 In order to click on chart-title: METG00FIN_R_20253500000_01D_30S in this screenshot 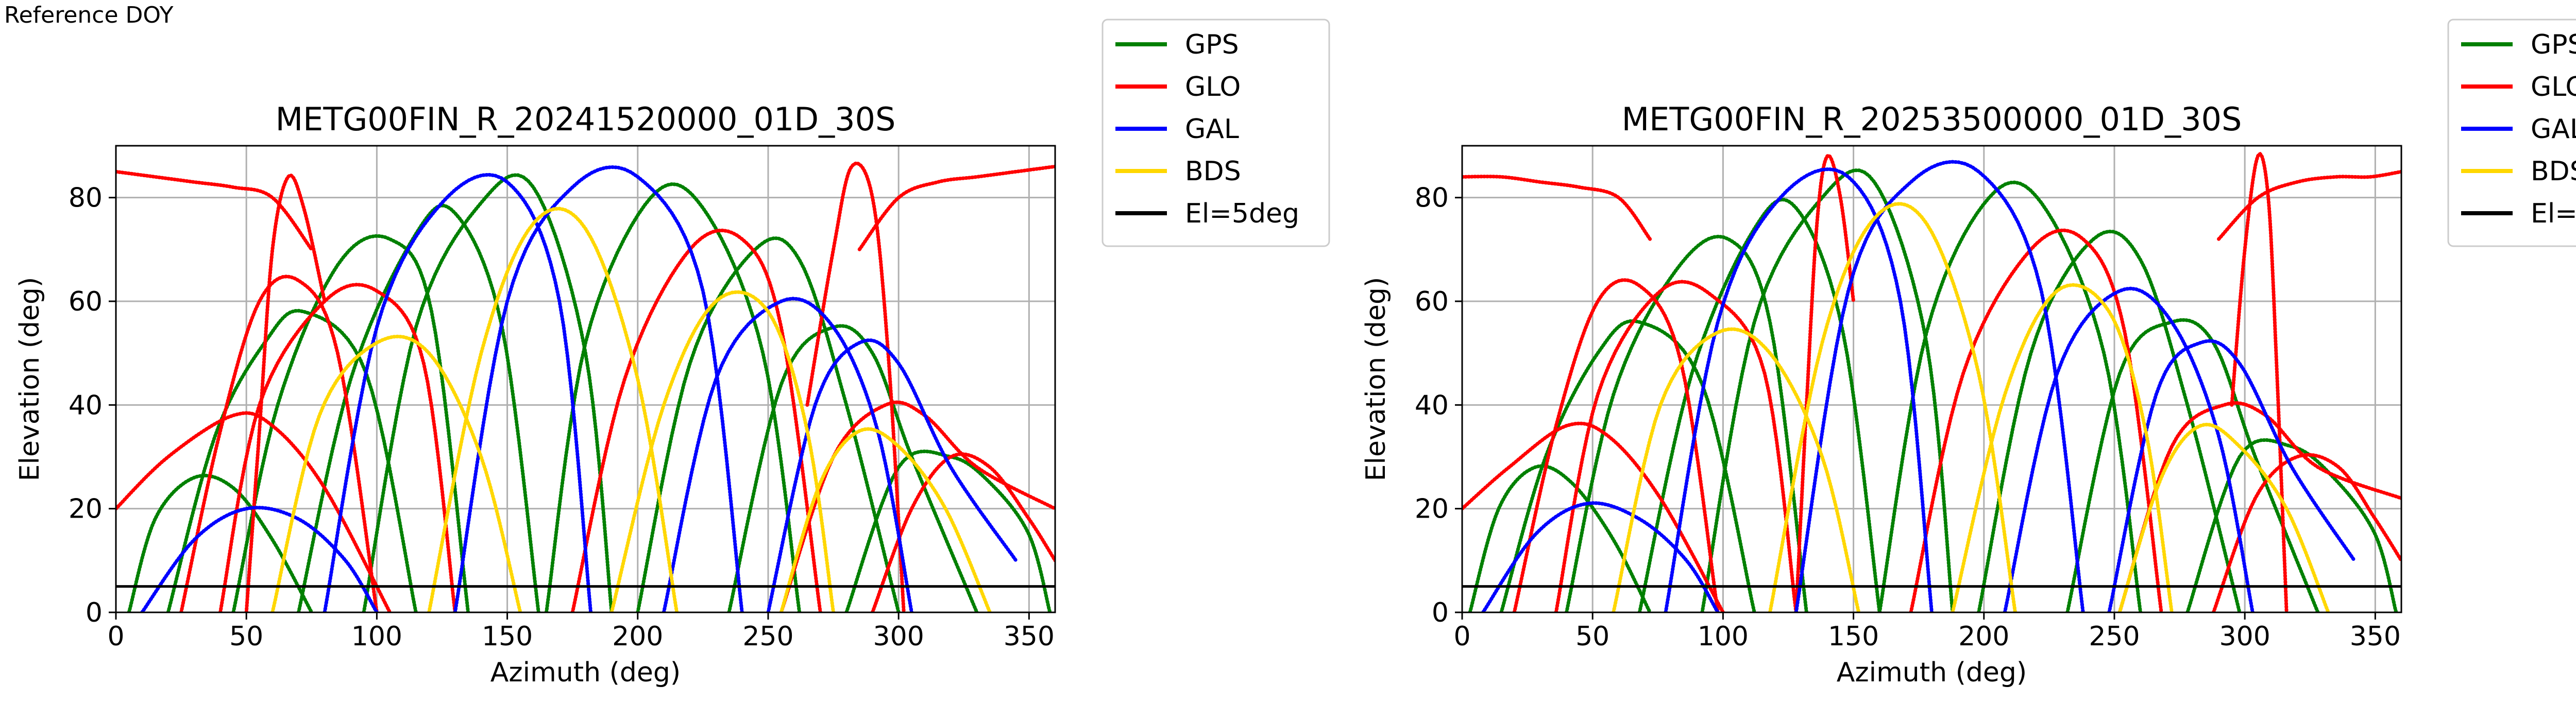, I will do `click(1932, 119)`.